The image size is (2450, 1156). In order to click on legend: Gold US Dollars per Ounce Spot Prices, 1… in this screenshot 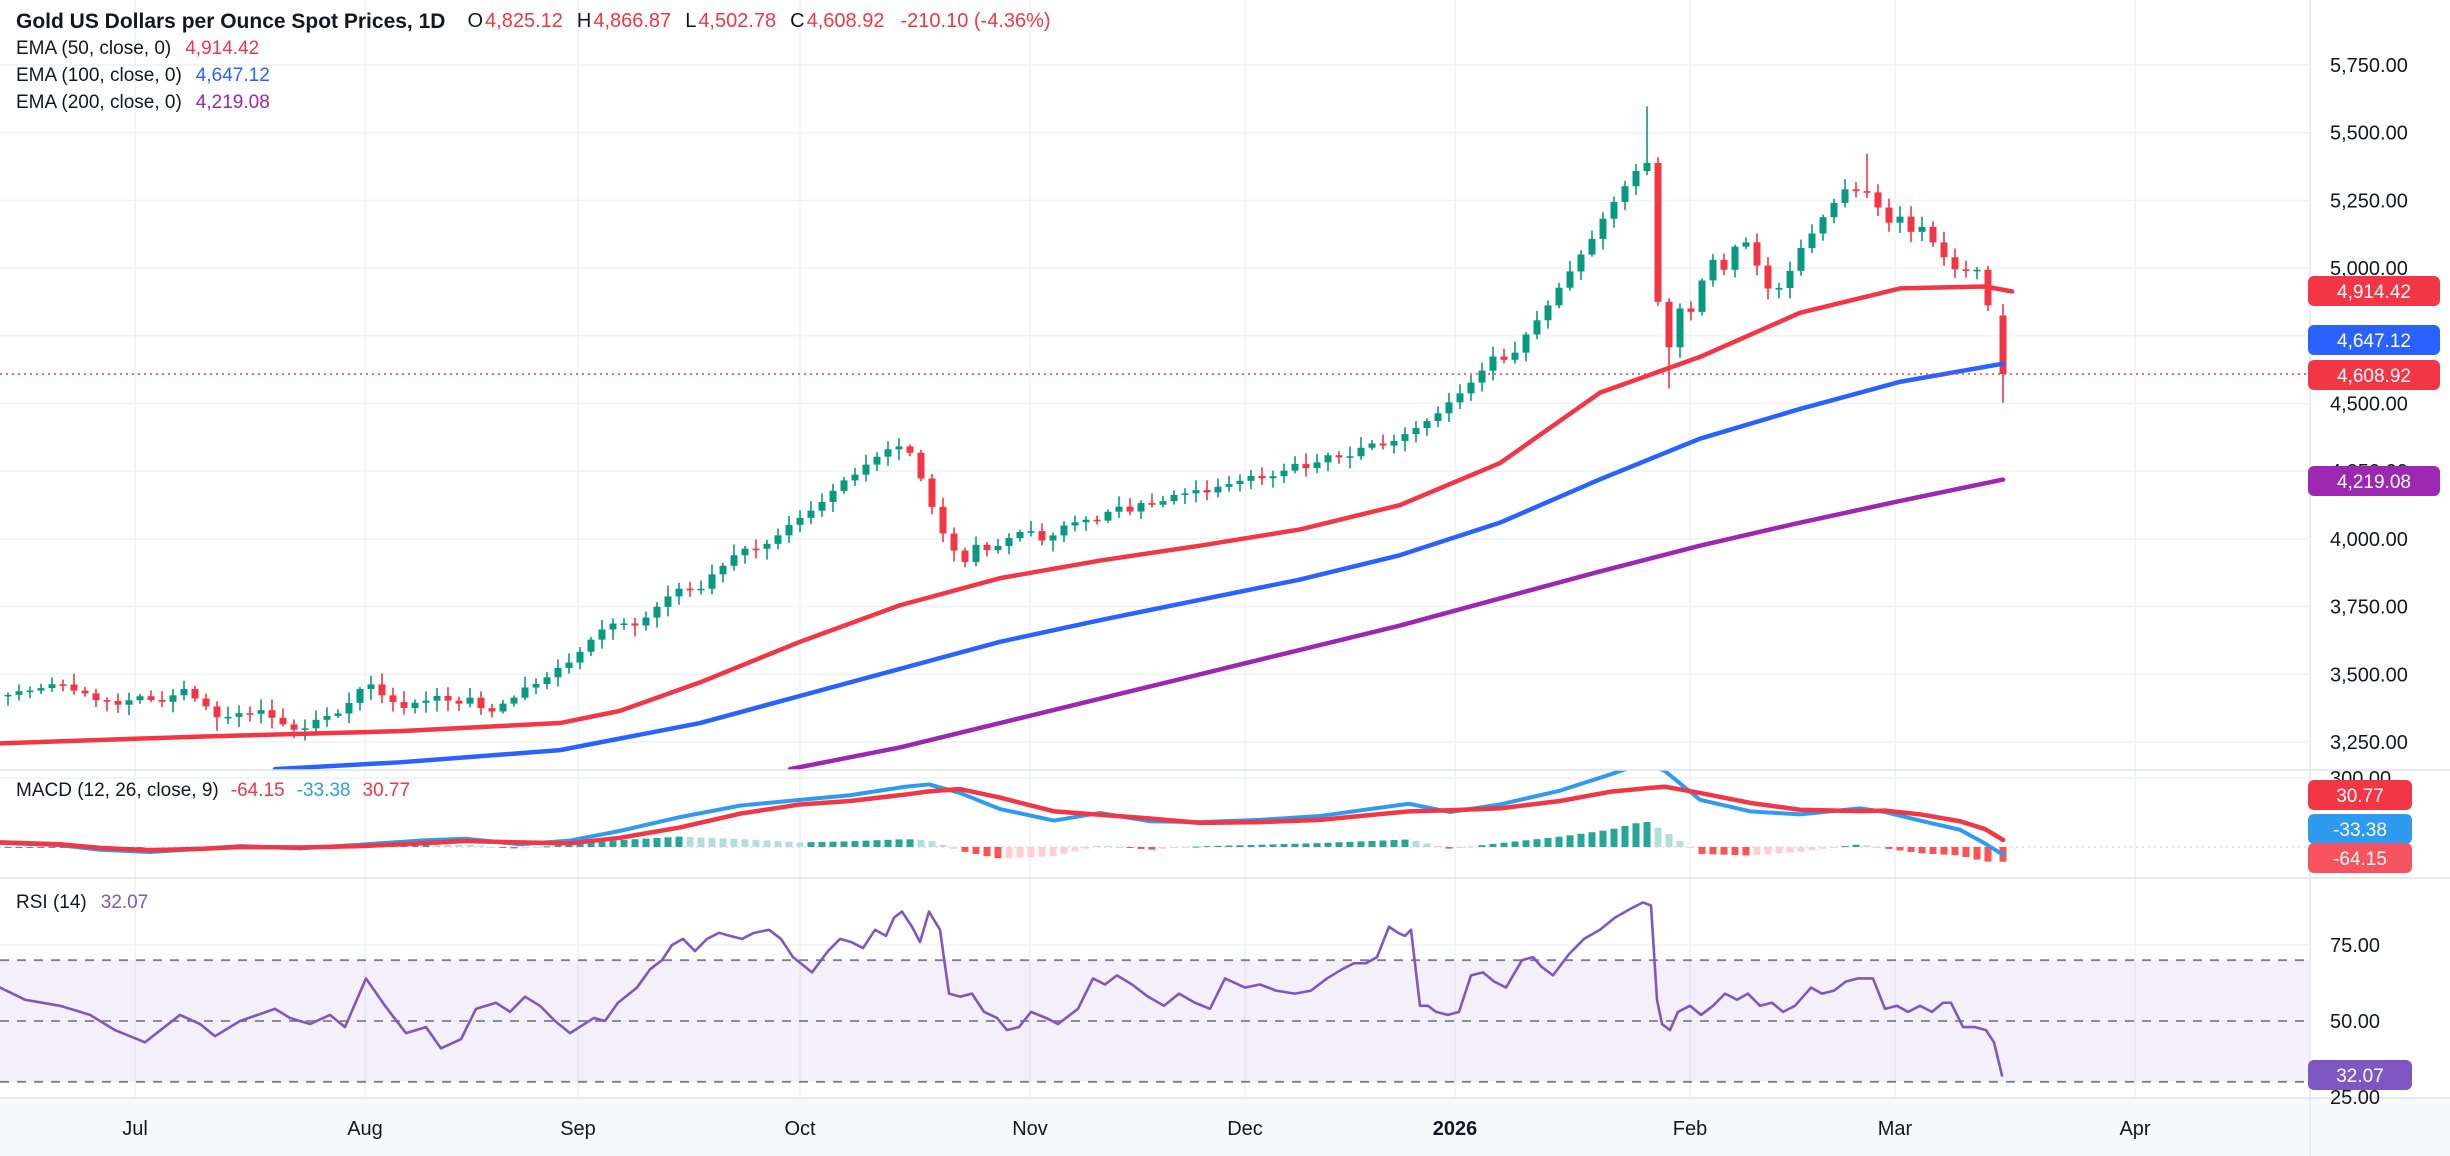, I will do `click(533, 62)`.